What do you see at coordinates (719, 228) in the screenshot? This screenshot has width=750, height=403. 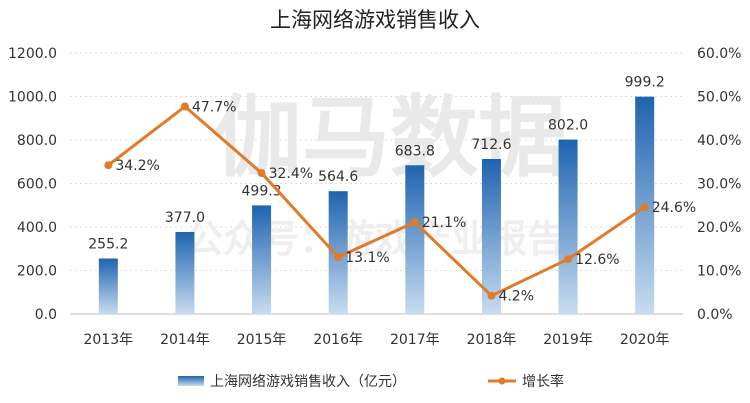 I see `y-right-tick-label: 20.0%` at bounding box center [719, 228].